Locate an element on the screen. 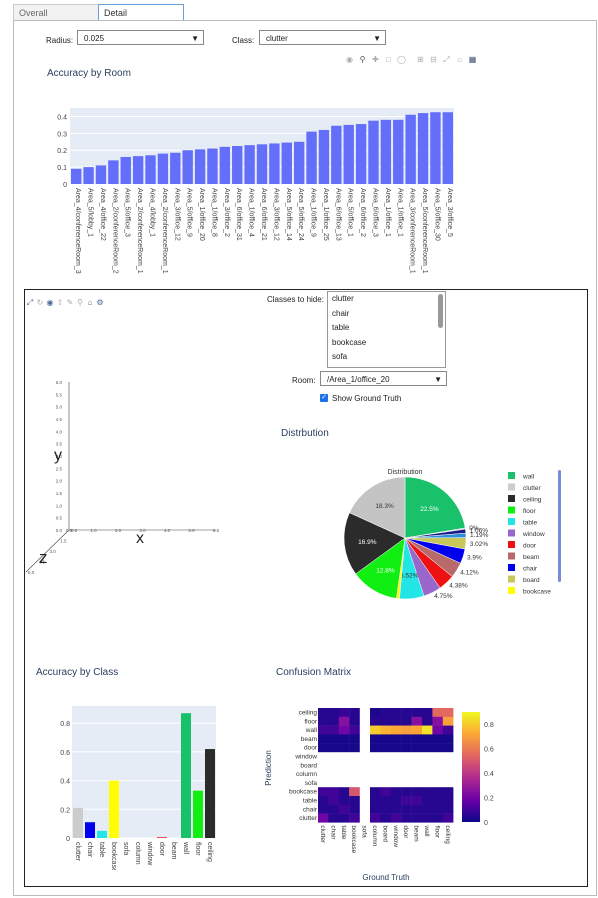 Image resolution: width=598 pixels, height=898 pixels. y-axis-title: Prediction is located at coordinates (268, 768).